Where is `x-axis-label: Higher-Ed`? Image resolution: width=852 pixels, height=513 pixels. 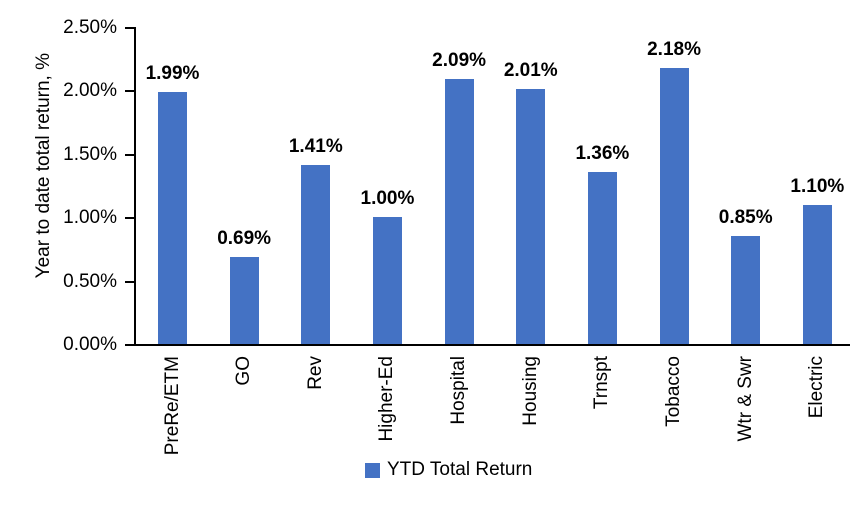
x-axis-label: Higher-Ed is located at coordinates (387, 399).